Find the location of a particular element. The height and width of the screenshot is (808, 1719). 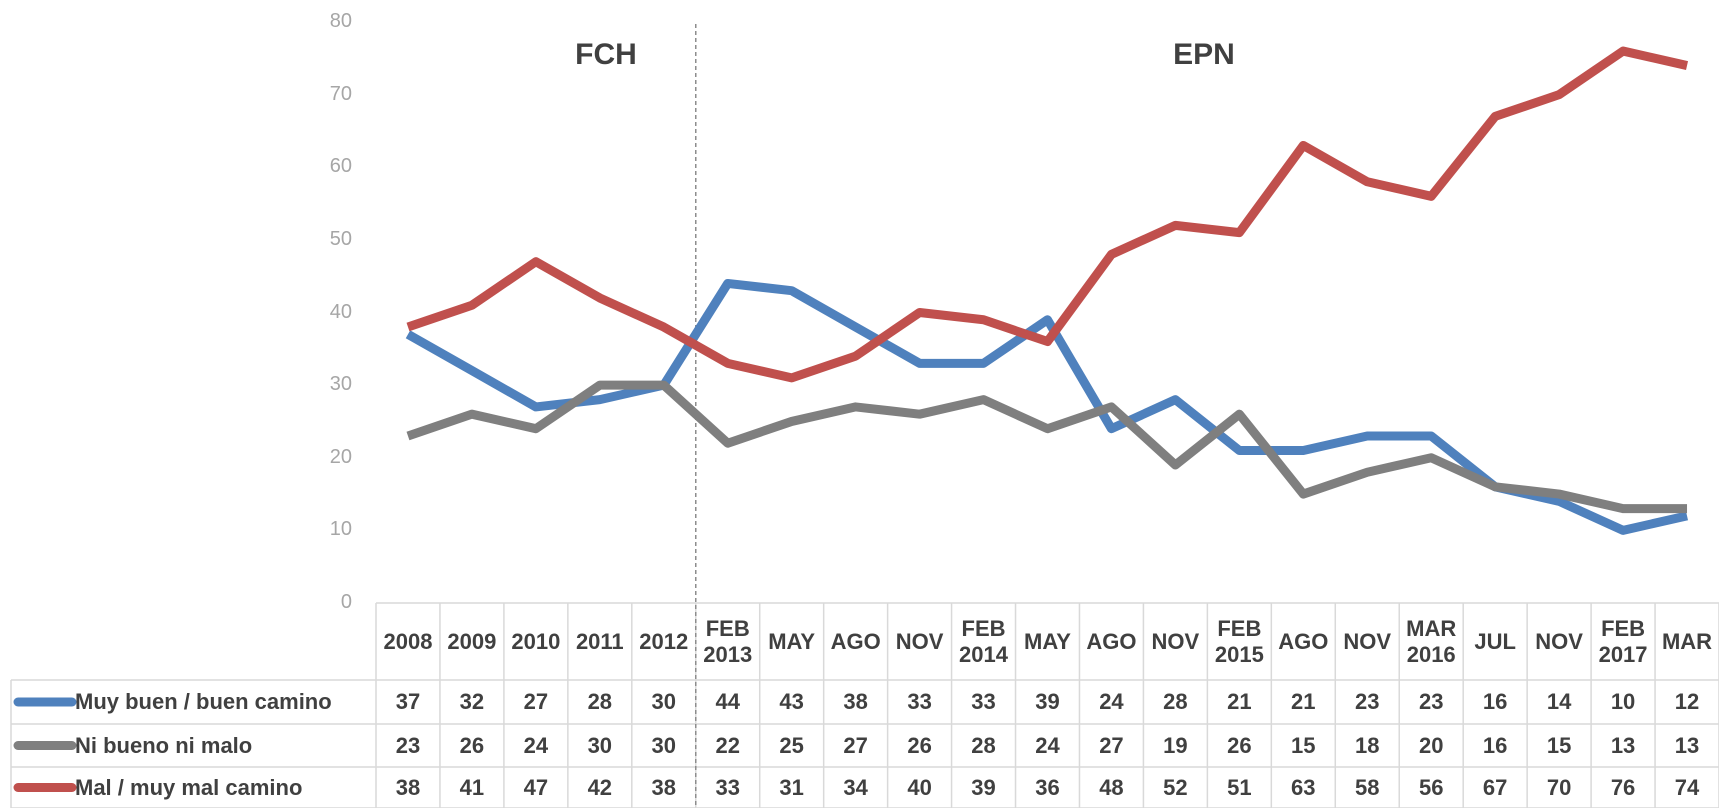

table-value: 48 is located at coordinates (1111, 787).